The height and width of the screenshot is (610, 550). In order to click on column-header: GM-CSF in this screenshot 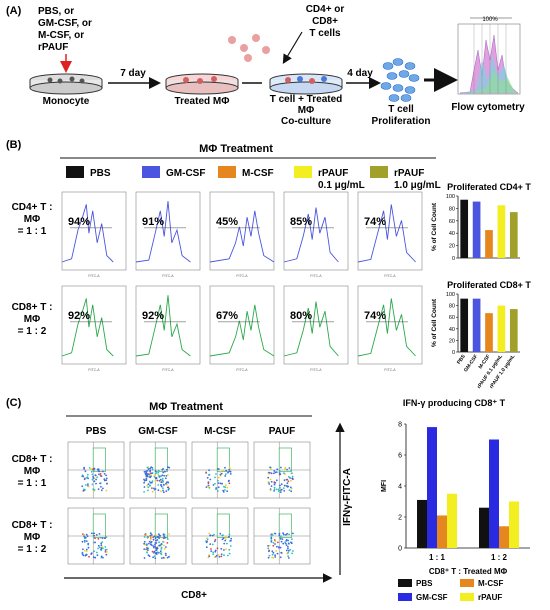, I will do `click(157, 431)`.